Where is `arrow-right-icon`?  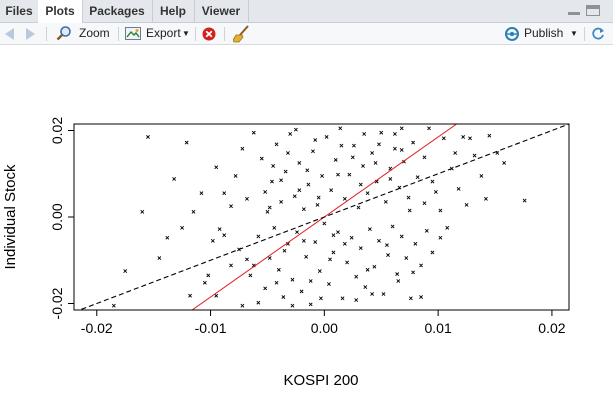
arrow-right-icon is located at coordinates (30, 34).